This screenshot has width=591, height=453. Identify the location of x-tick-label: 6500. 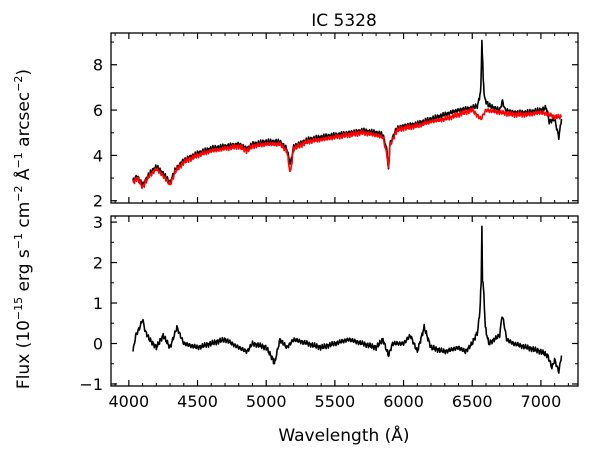
(472, 401).